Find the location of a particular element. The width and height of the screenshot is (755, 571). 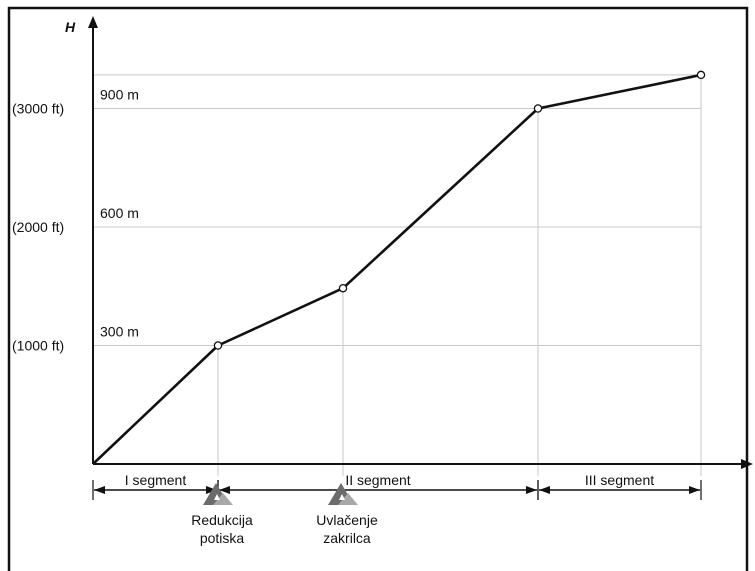

tick-label-feet-2: (2000 ft) is located at coordinates (38, 227).